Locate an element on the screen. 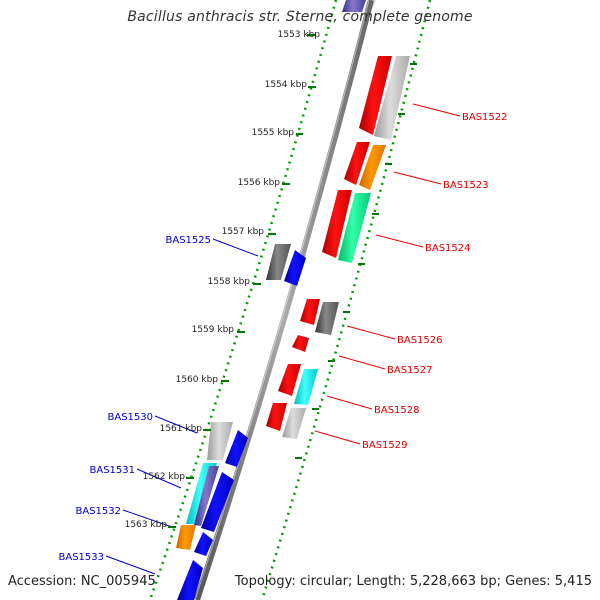  gene-BAS1526 is located at coordinates (319, 317).